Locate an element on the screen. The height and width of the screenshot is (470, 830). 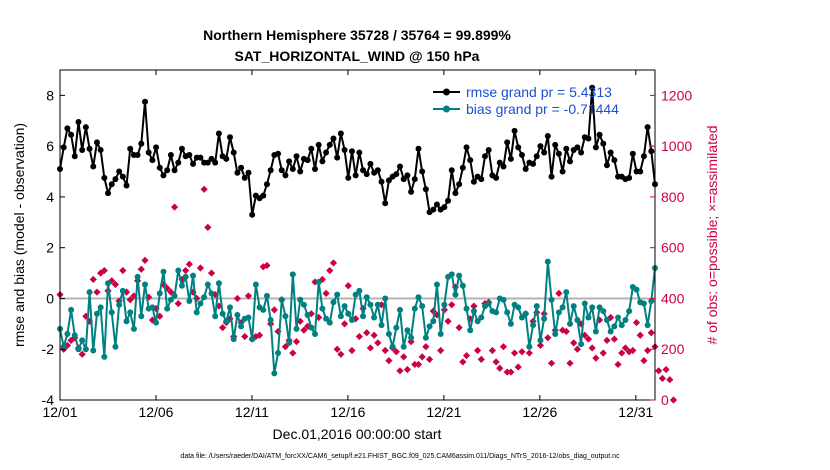
y-tick-label: -4 is located at coordinates (48, 400).